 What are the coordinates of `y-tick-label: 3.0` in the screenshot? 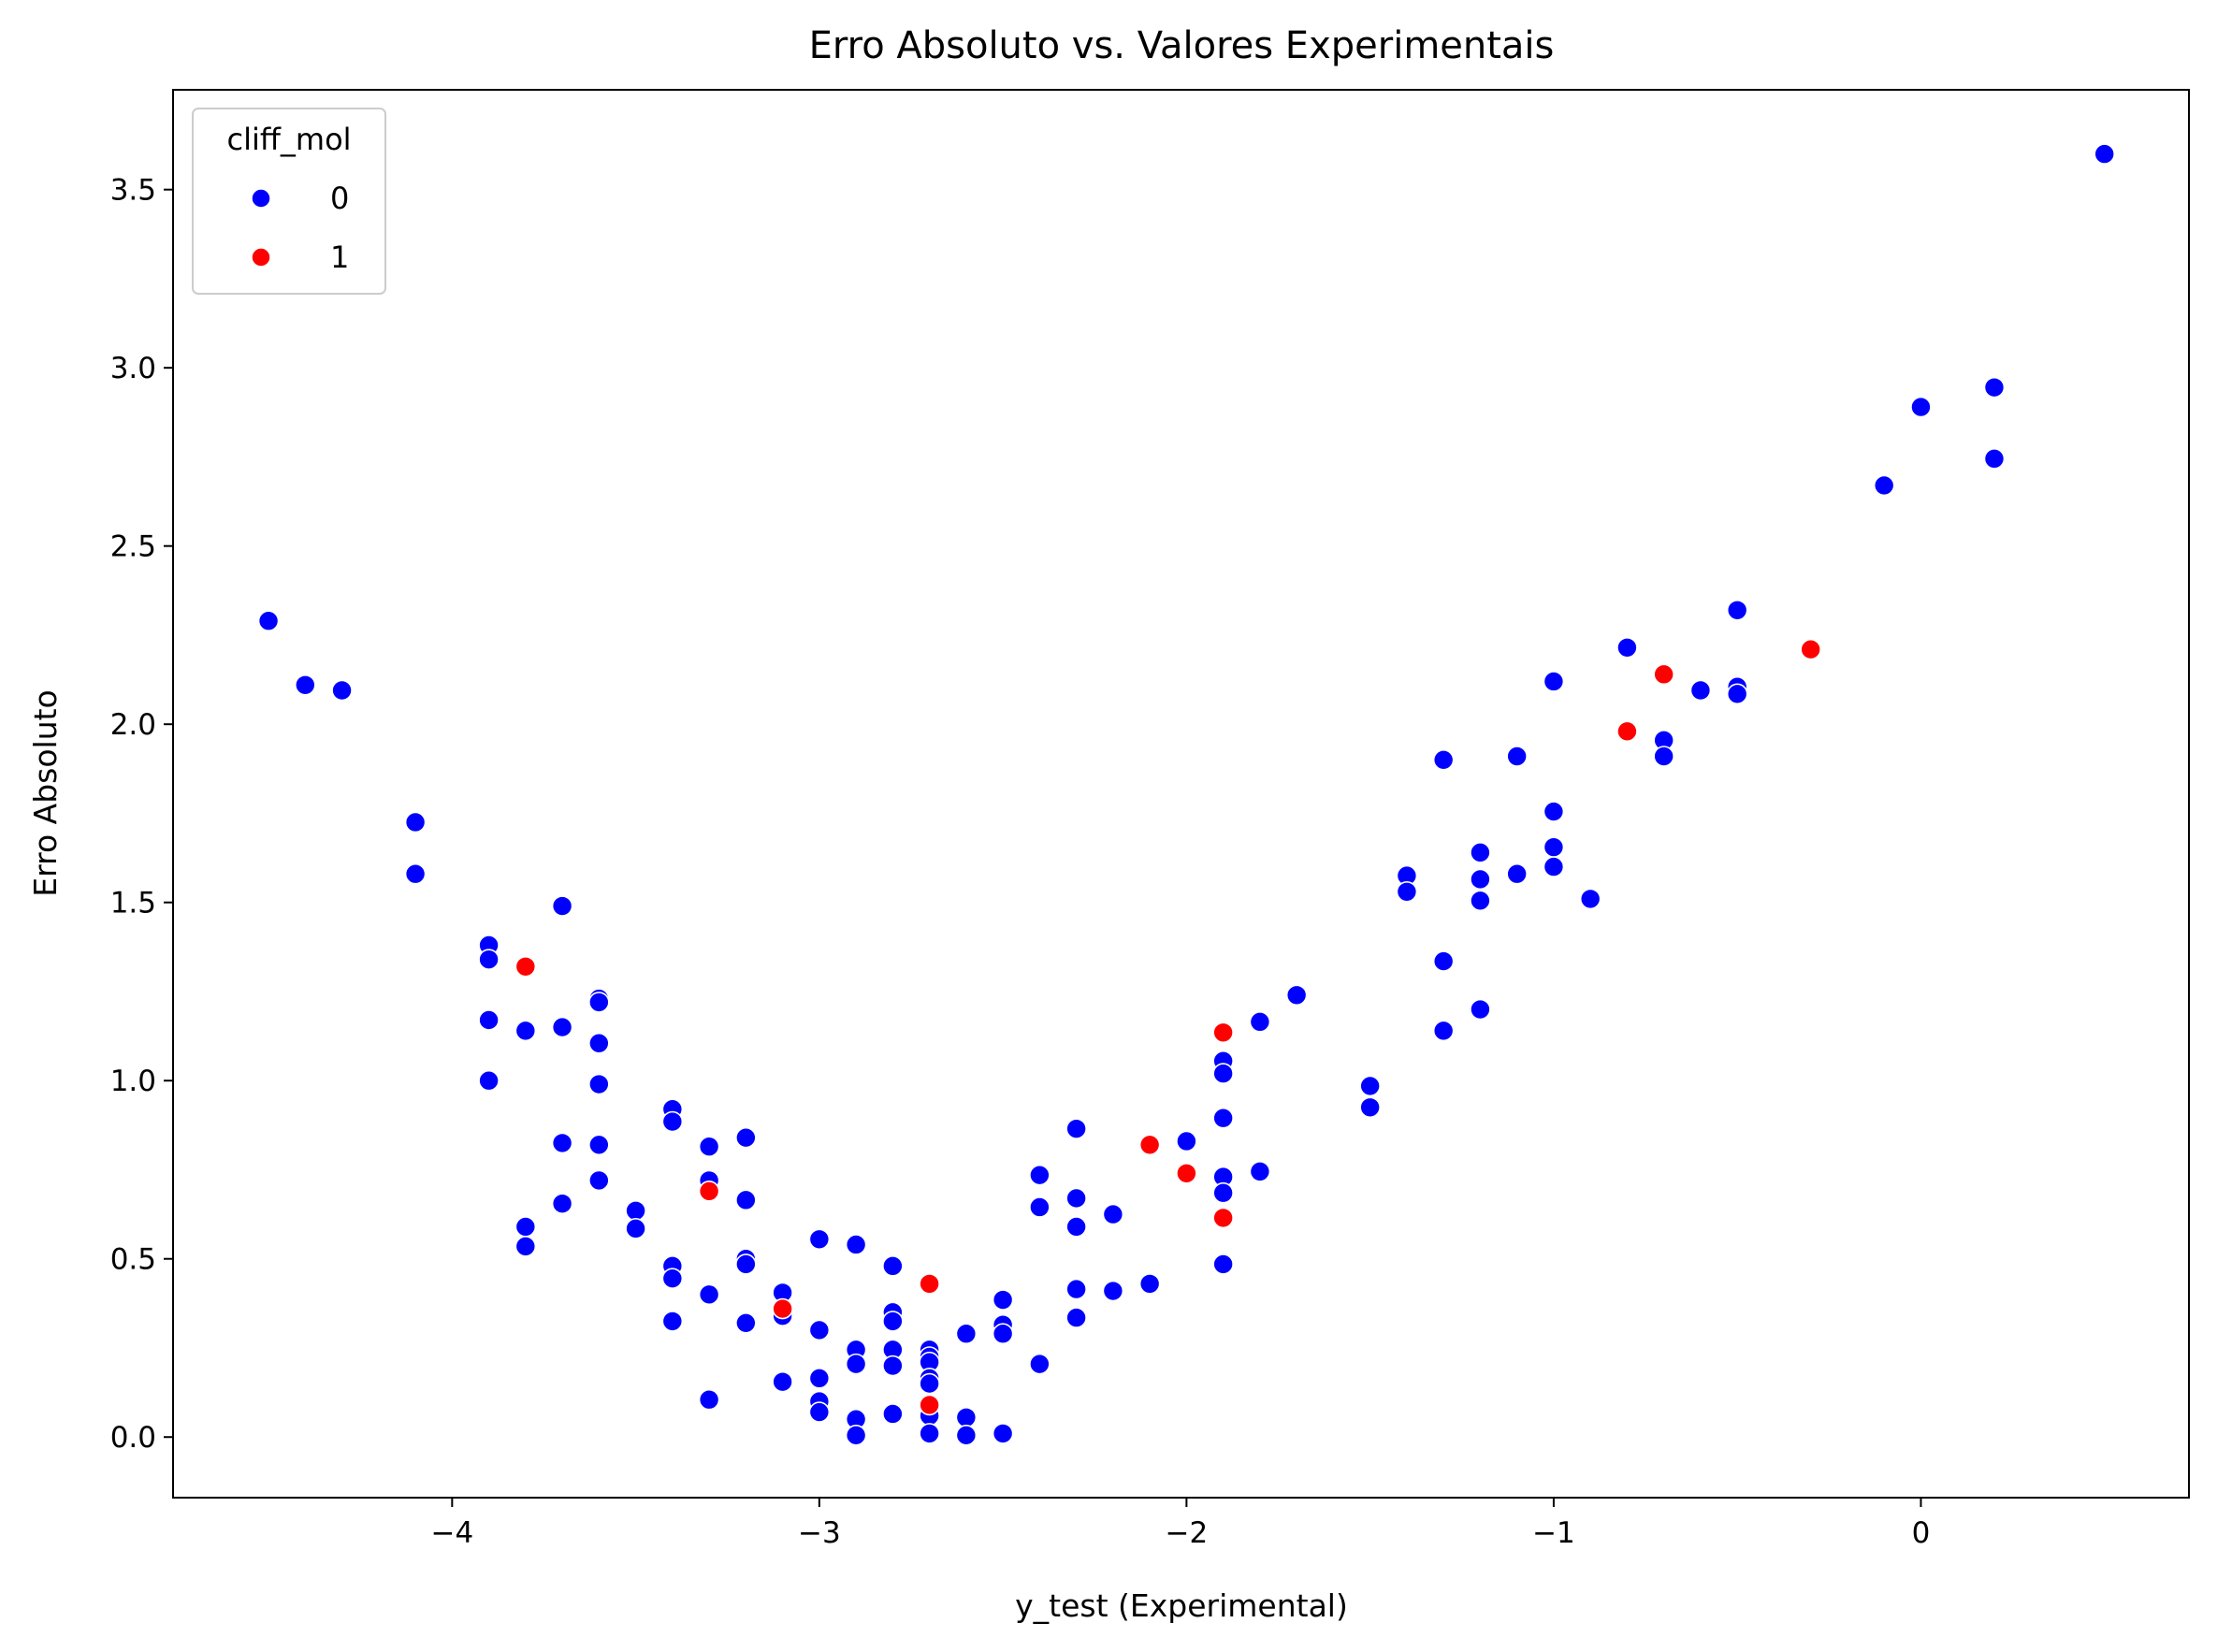 It's located at (133, 368).